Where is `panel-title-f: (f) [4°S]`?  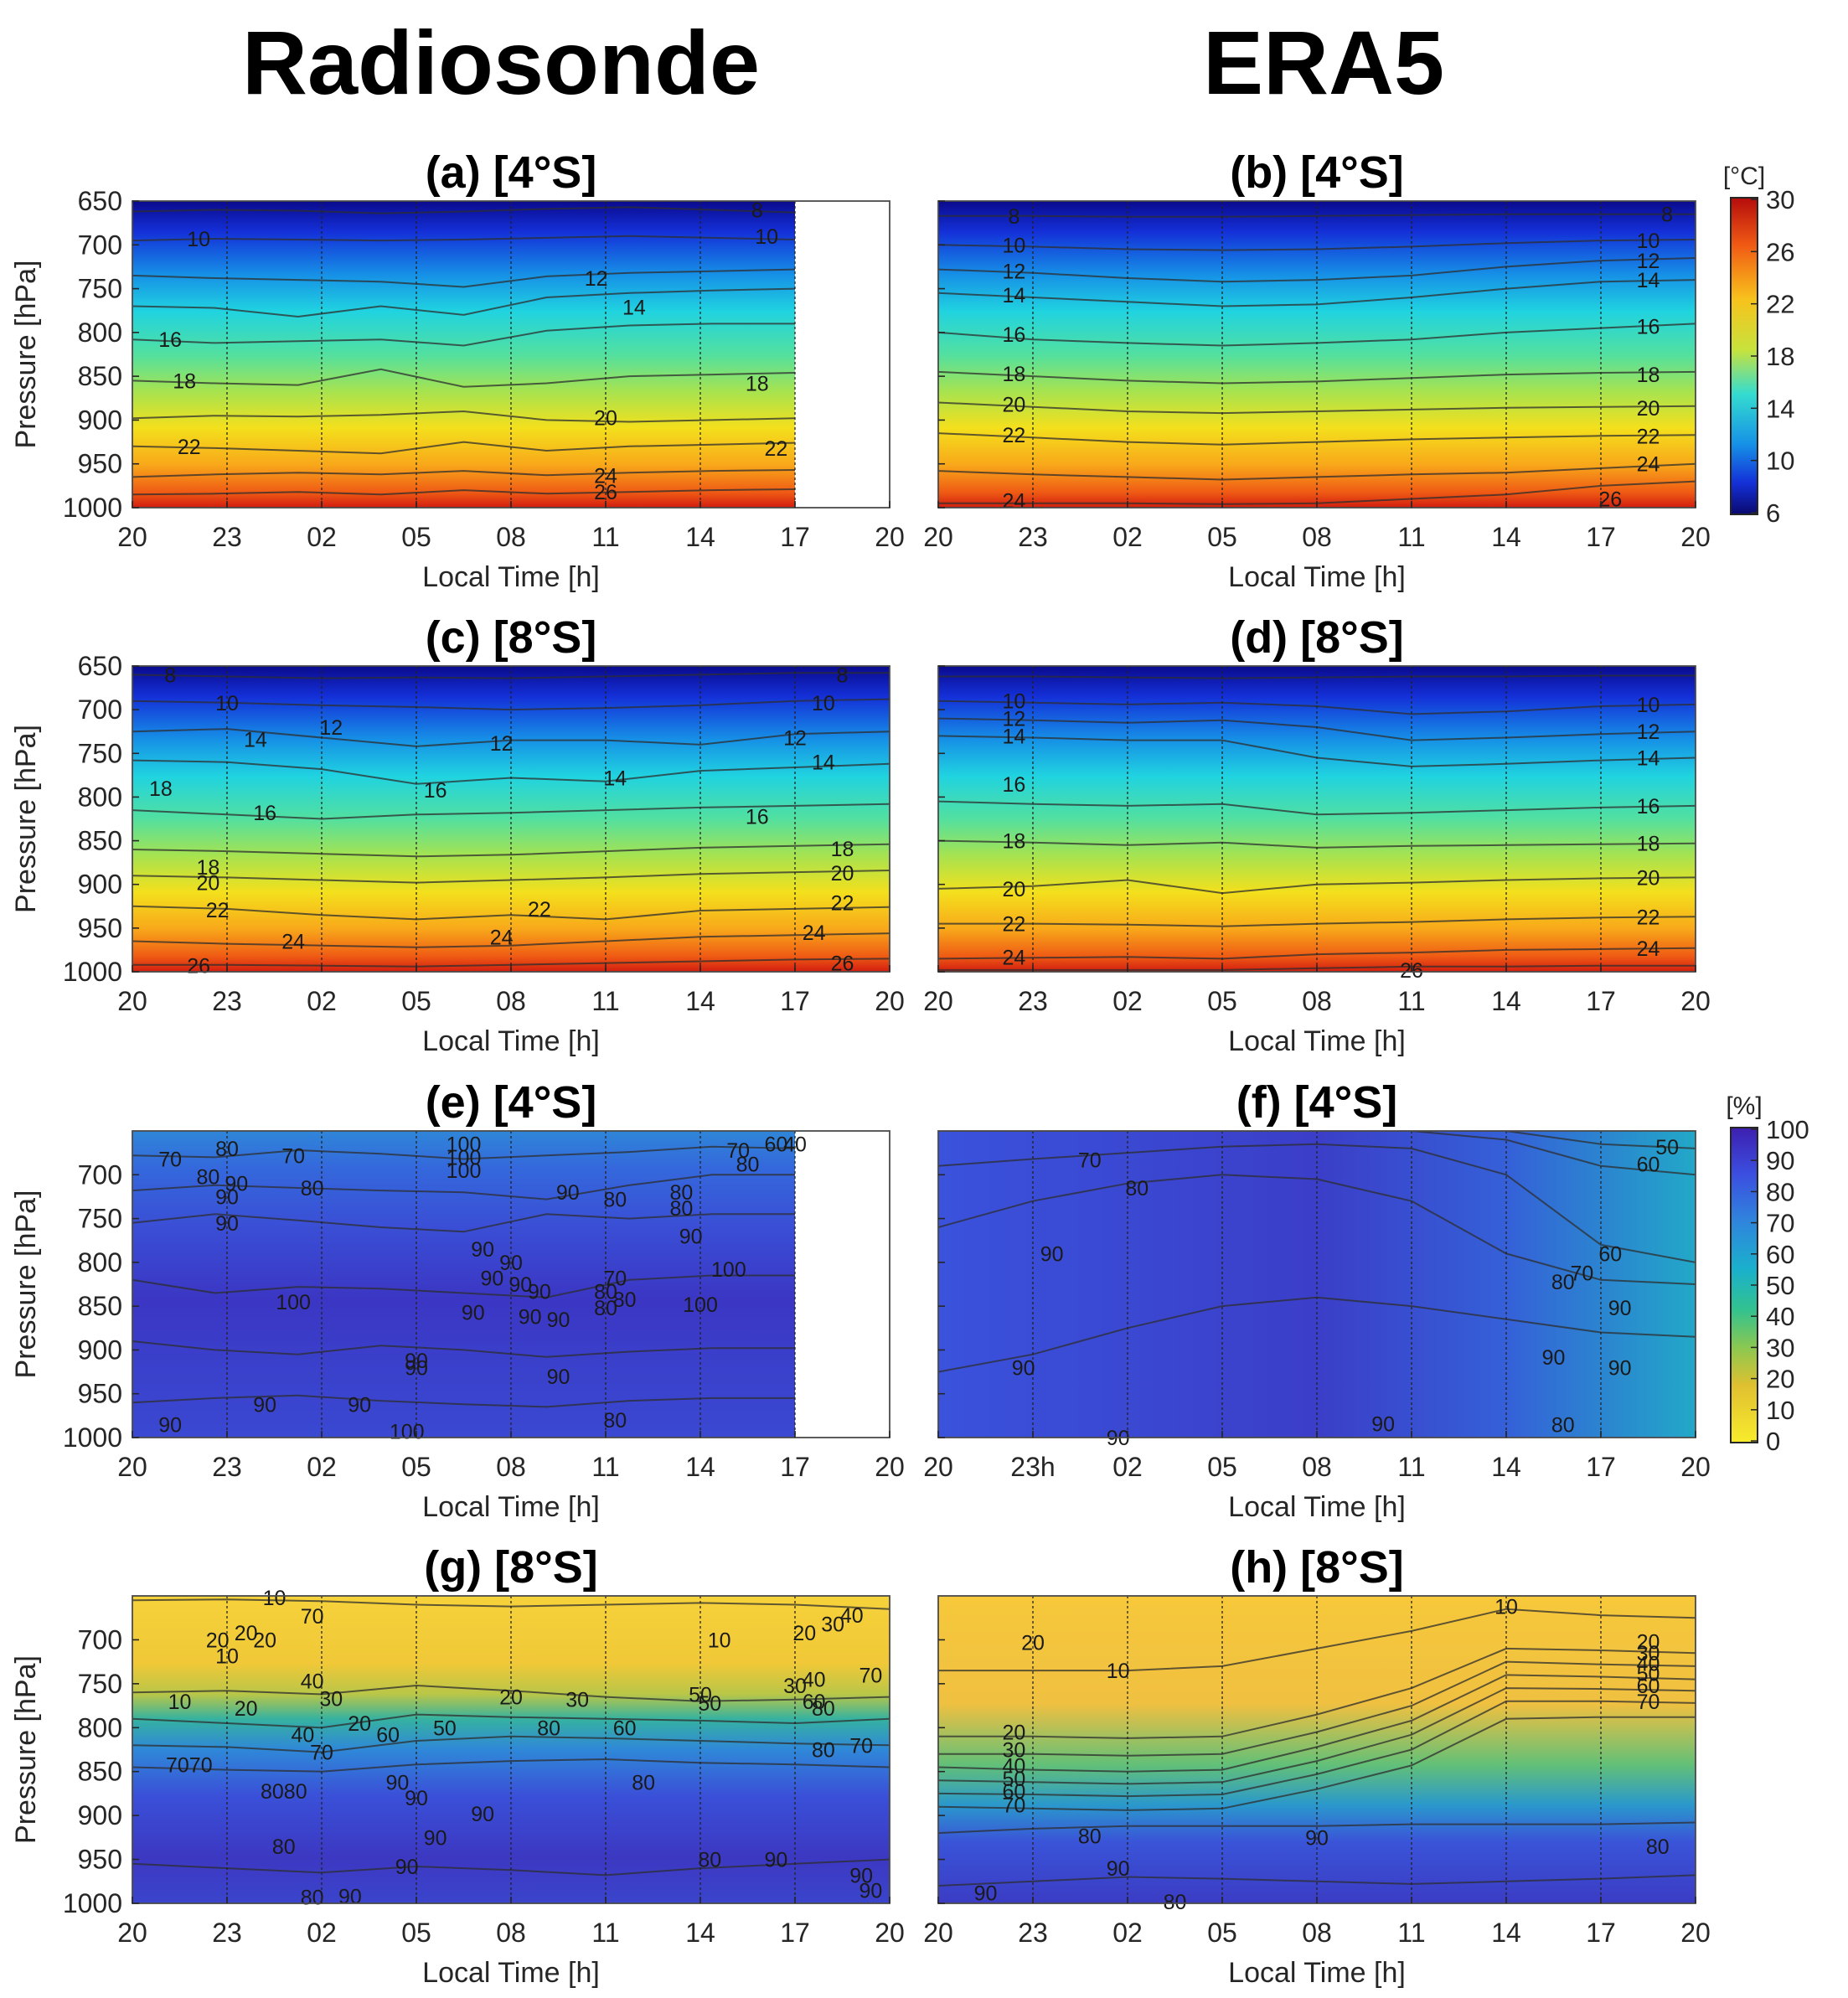
panel-title-f: (f) [4°S] is located at coordinates (1317, 1102).